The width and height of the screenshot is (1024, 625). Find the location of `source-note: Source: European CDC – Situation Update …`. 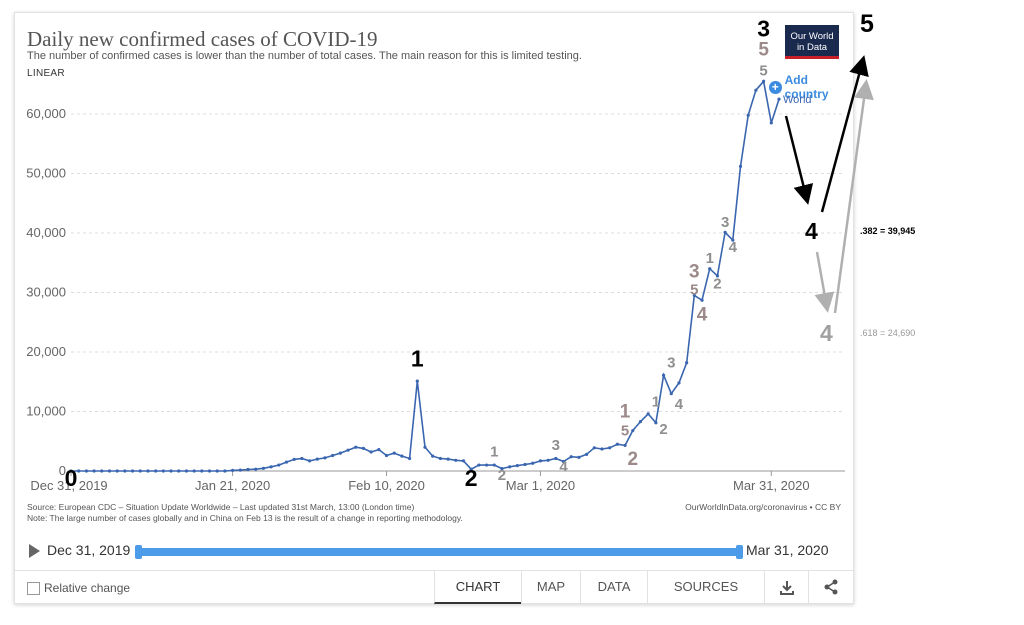

source-note: Source: European CDC – Situation Update … is located at coordinates (245, 513).